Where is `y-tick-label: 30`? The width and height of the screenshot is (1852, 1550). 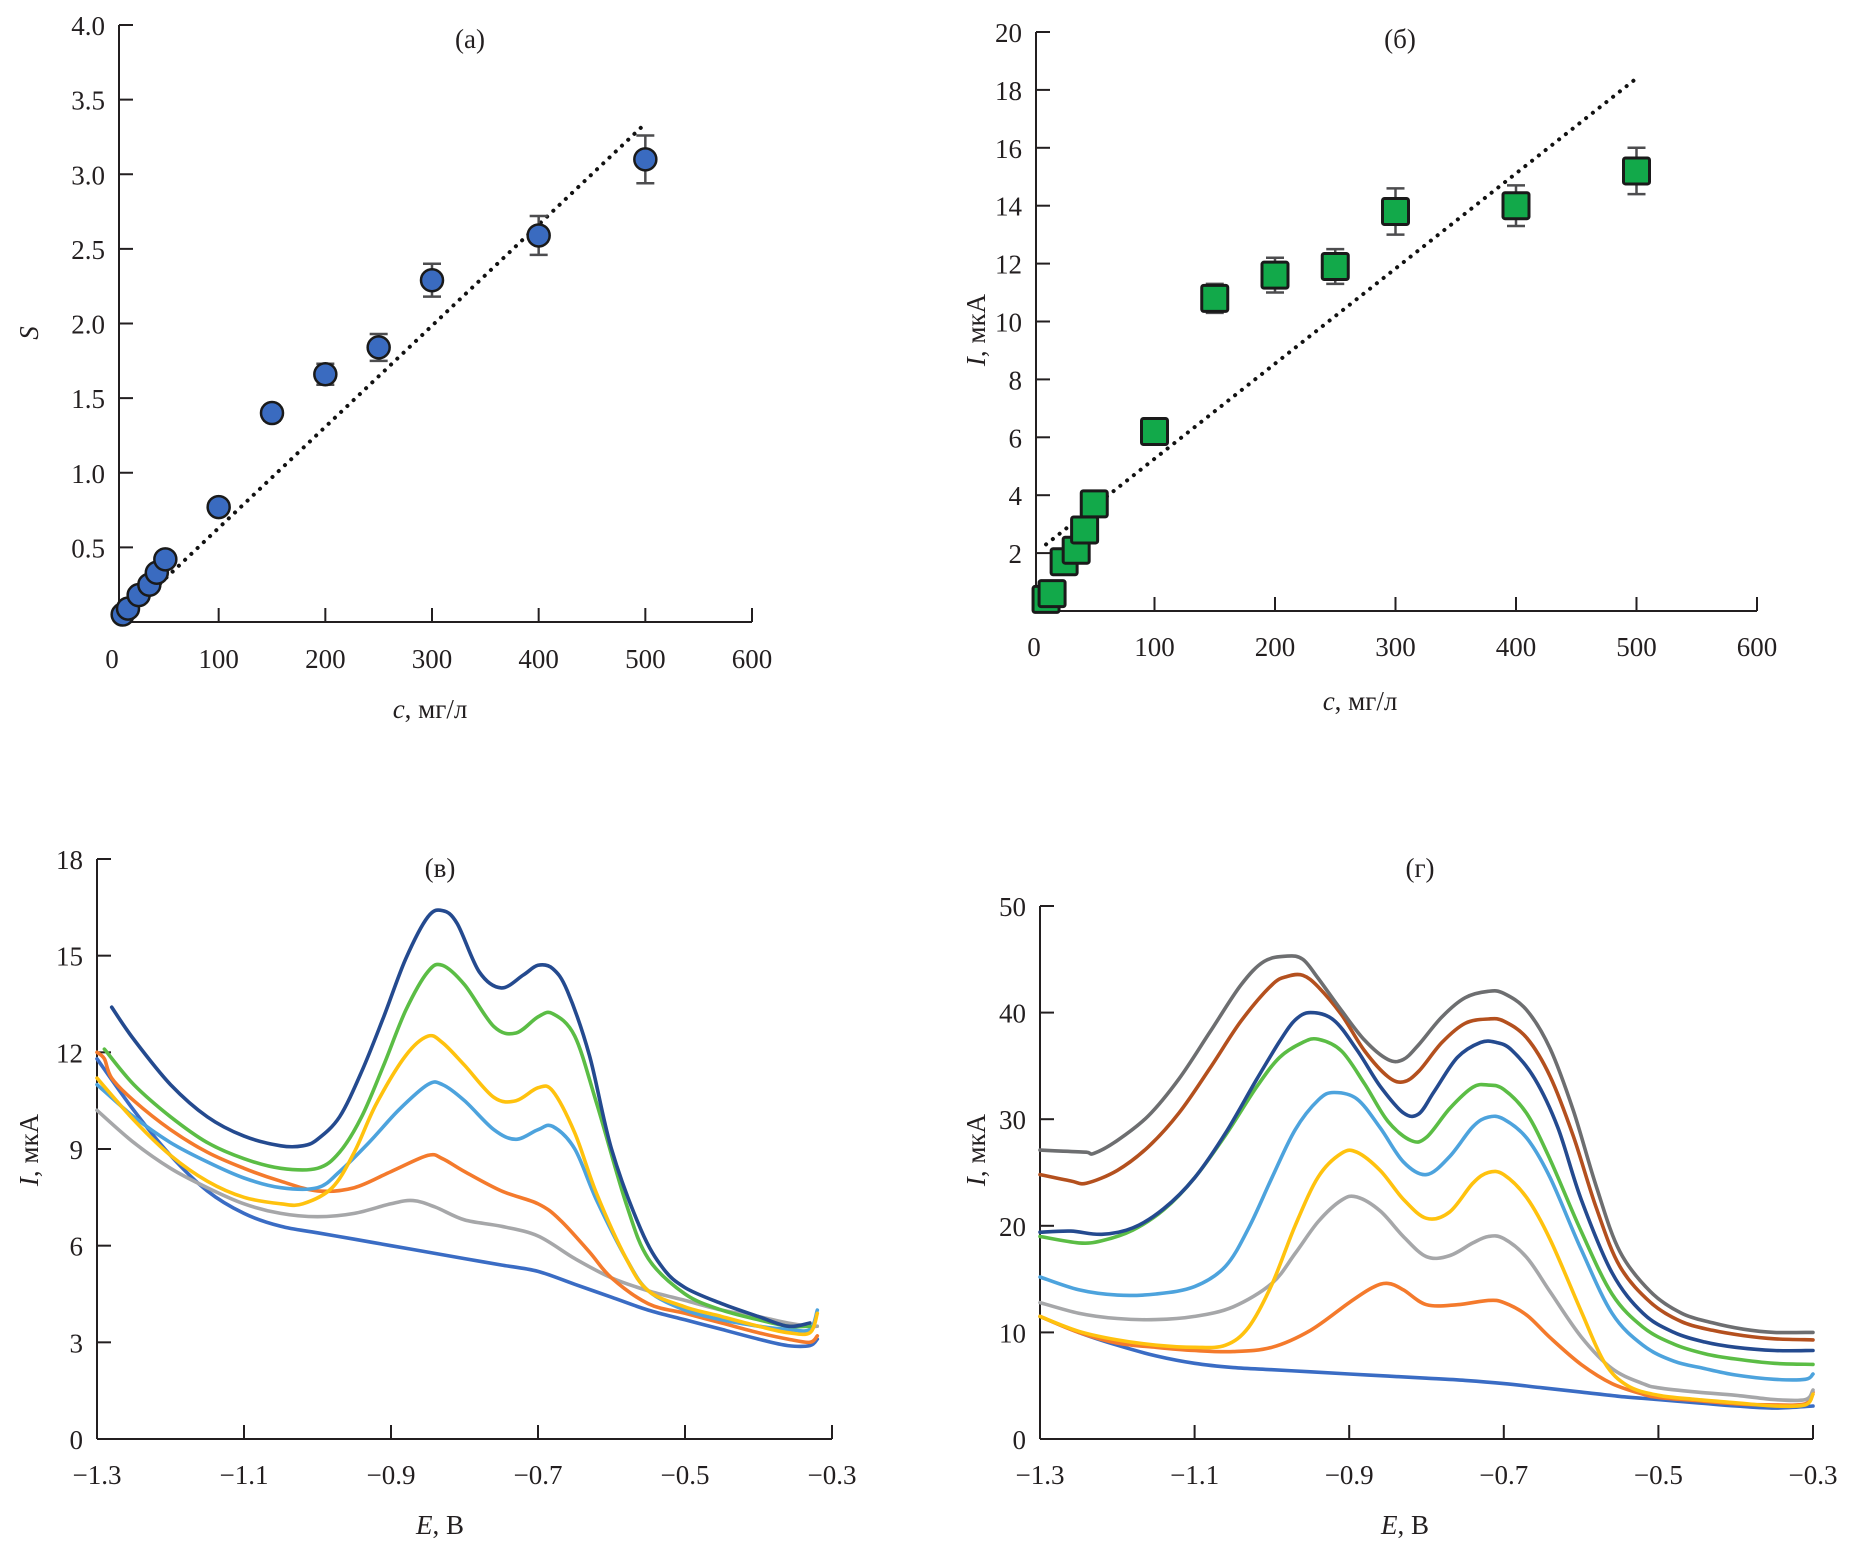
y-tick-label: 30 is located at coordinates (1012, 1120).